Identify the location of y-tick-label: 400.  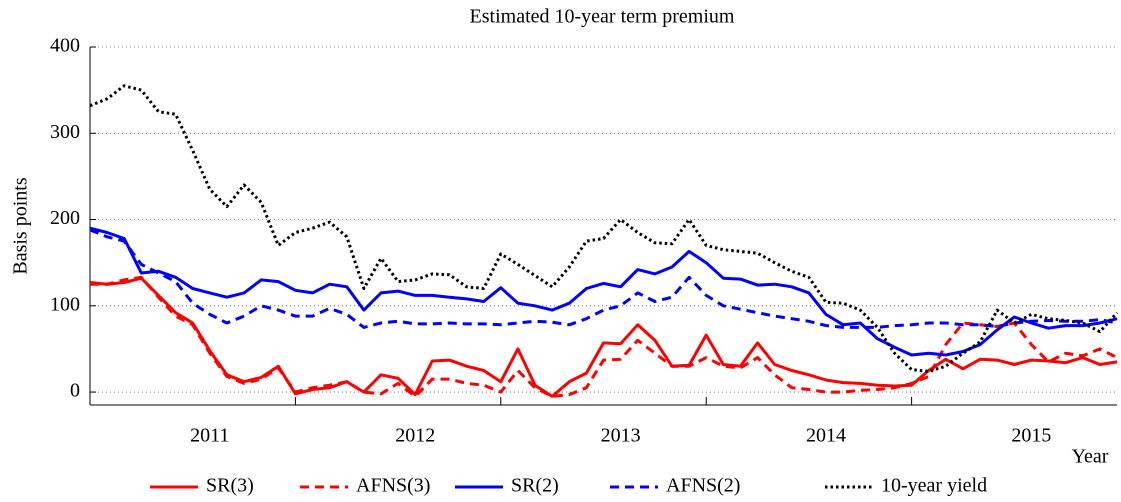
(65, 46).